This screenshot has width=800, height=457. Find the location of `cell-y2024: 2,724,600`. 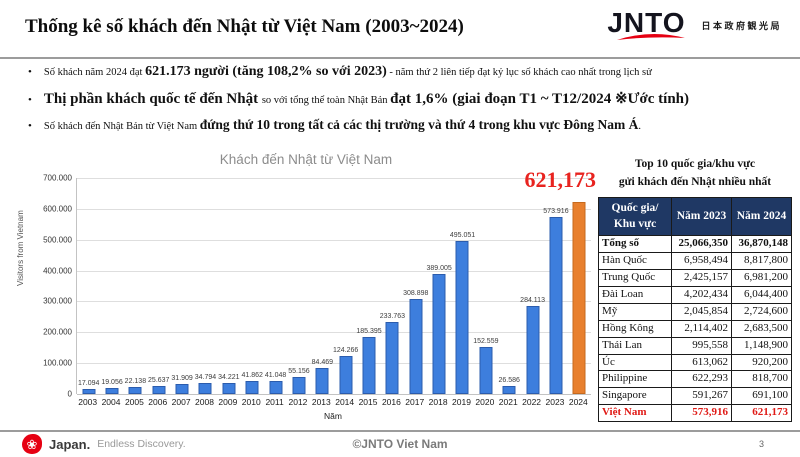

cell-y2024: 2,724,600 is located at coordinates (761, 311).